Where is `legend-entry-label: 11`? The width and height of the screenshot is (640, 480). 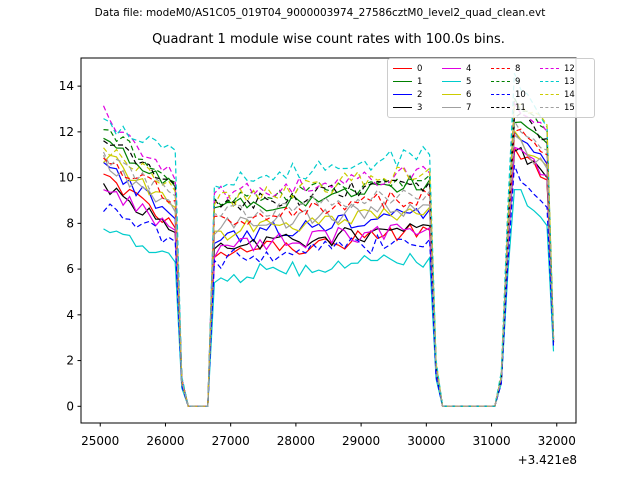
legend-entry-label: 11 is located at coordinates (520, 107).